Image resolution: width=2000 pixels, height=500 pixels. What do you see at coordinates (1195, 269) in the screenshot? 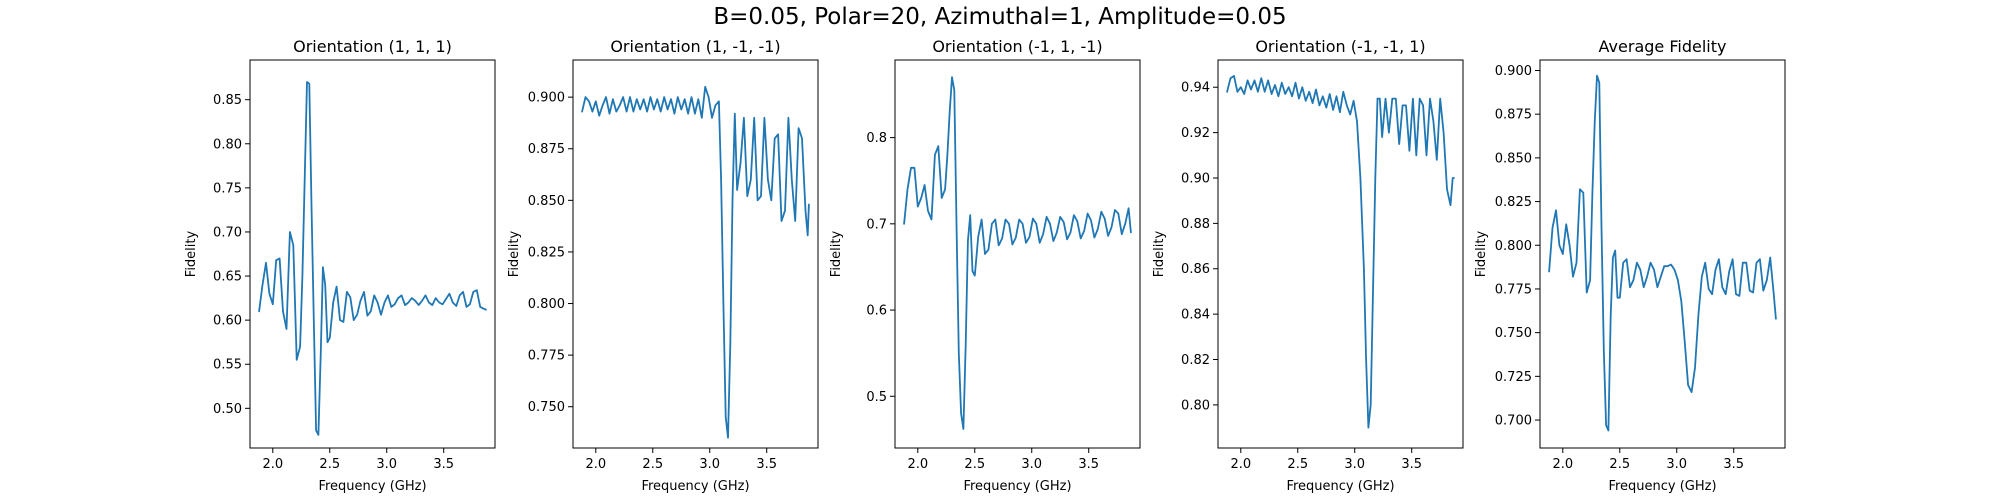
I see `y-tick-label: 0.86` at bounding box center [1195, 269].